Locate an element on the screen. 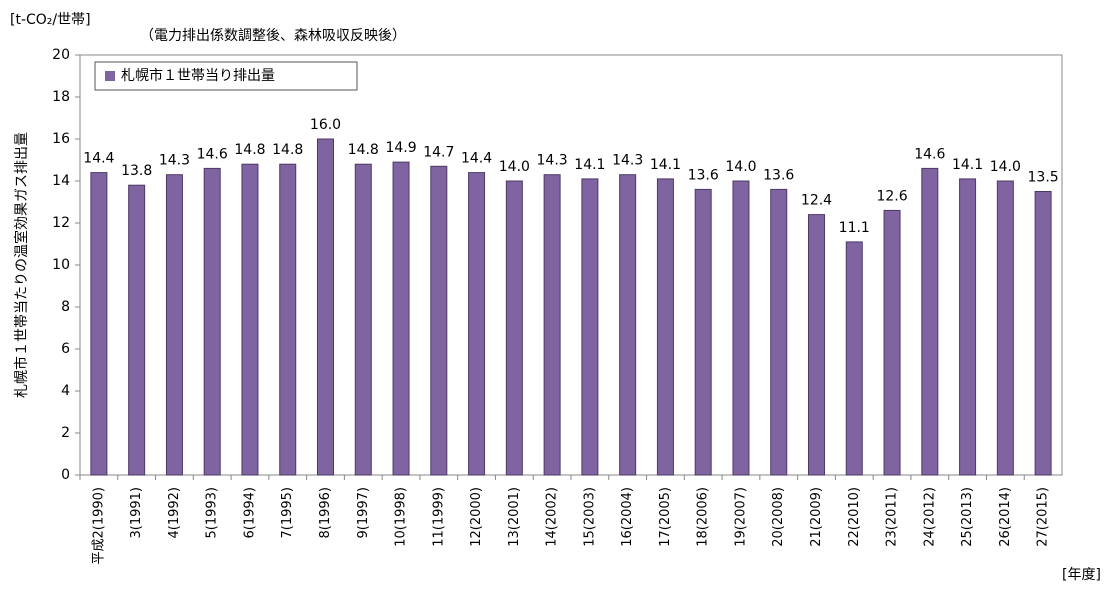  x-tick-label: 10(1998) is located at coordinates (401, 517).